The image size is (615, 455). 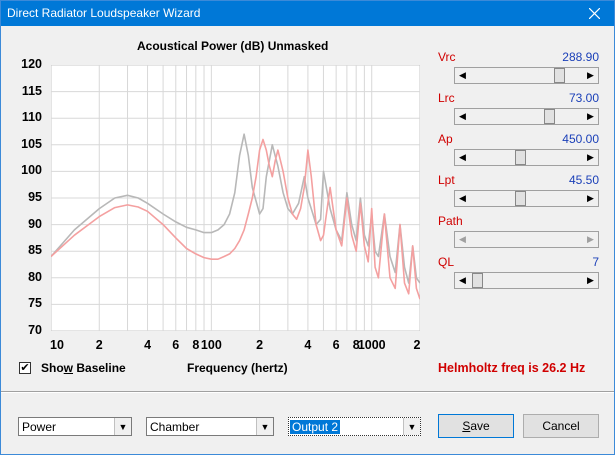 What do you see at coordinates (35, 223) in the screenshot?
I see `y-tick-label: 90` at bounding box center [35, 223].